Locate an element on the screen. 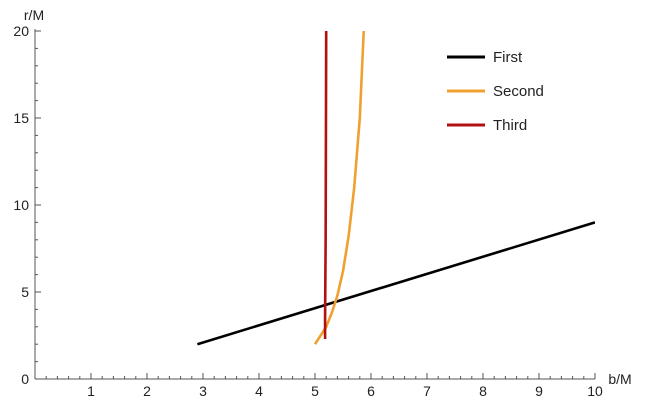 Image resolution: width=647 pixels, height=406 pixels. x-tick-label: 10 is located at coordinates (595, 391).